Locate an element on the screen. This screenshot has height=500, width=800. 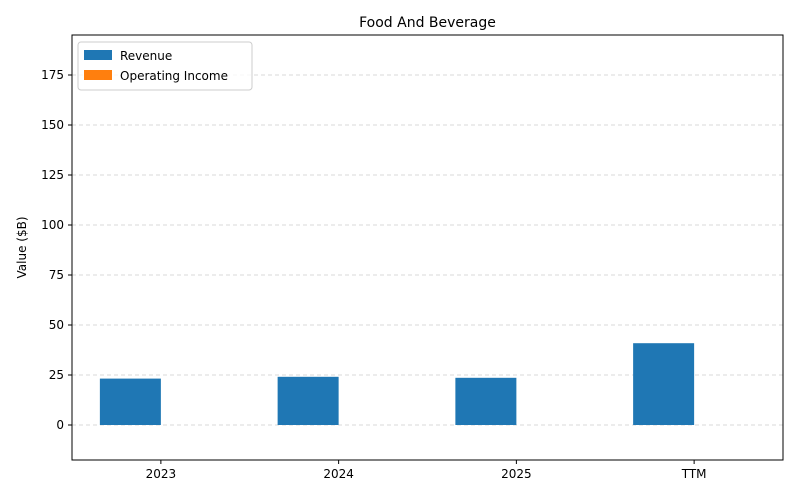
y-tick-label: 125 is located at coordinates (52, 175).